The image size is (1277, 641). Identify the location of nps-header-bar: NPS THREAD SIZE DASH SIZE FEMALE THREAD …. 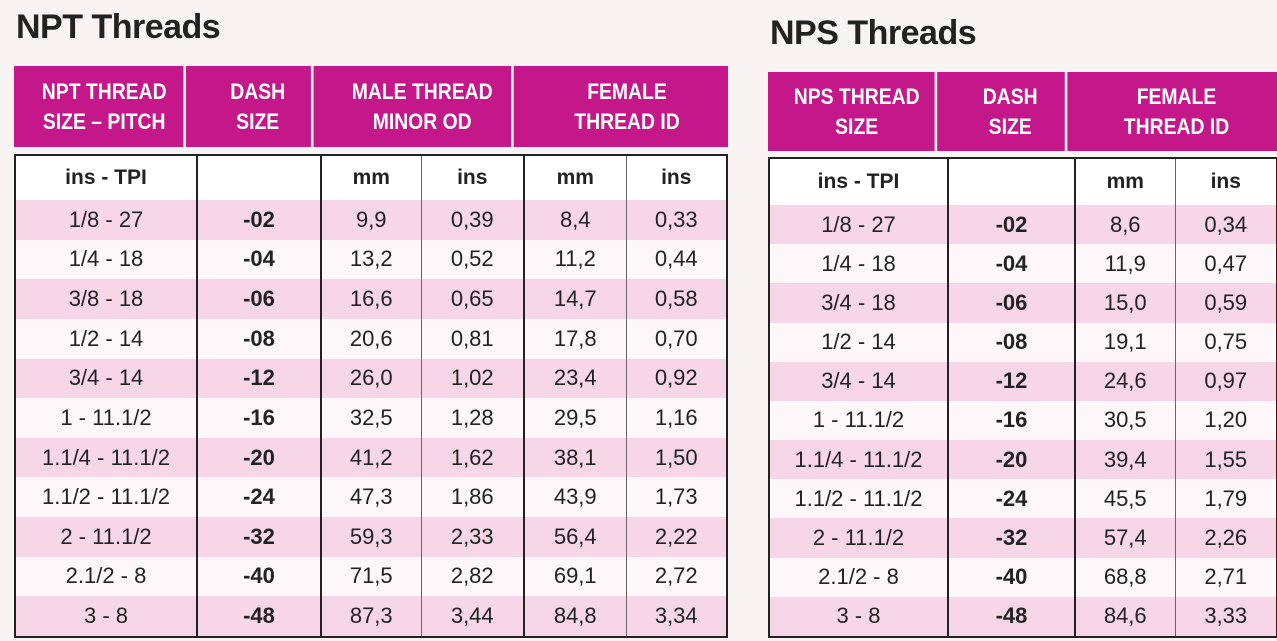
(1022, 111).